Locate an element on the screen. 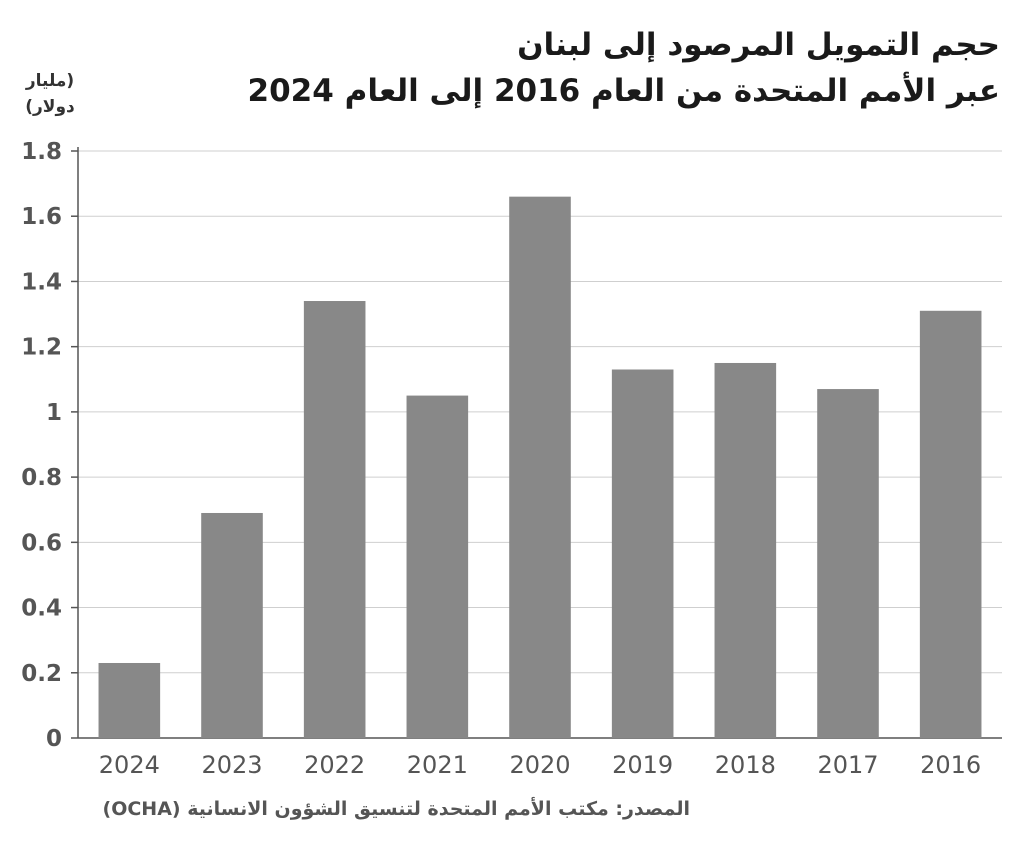  bar-2019 is located at coordinates (642, 553).